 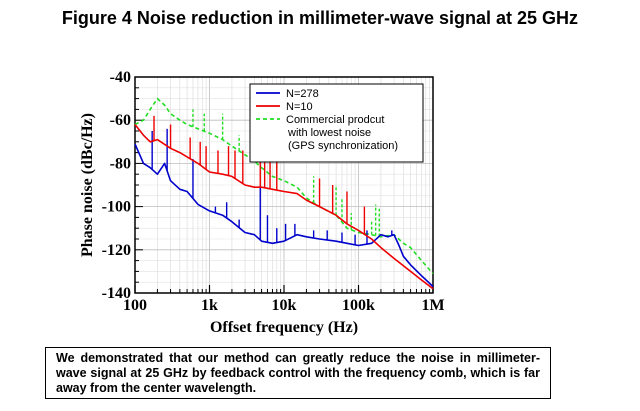 What do you see at coordinates (299, 107) in the screenshot?
I see `legend-label-1: N=10` at bounding box center [299, 107].